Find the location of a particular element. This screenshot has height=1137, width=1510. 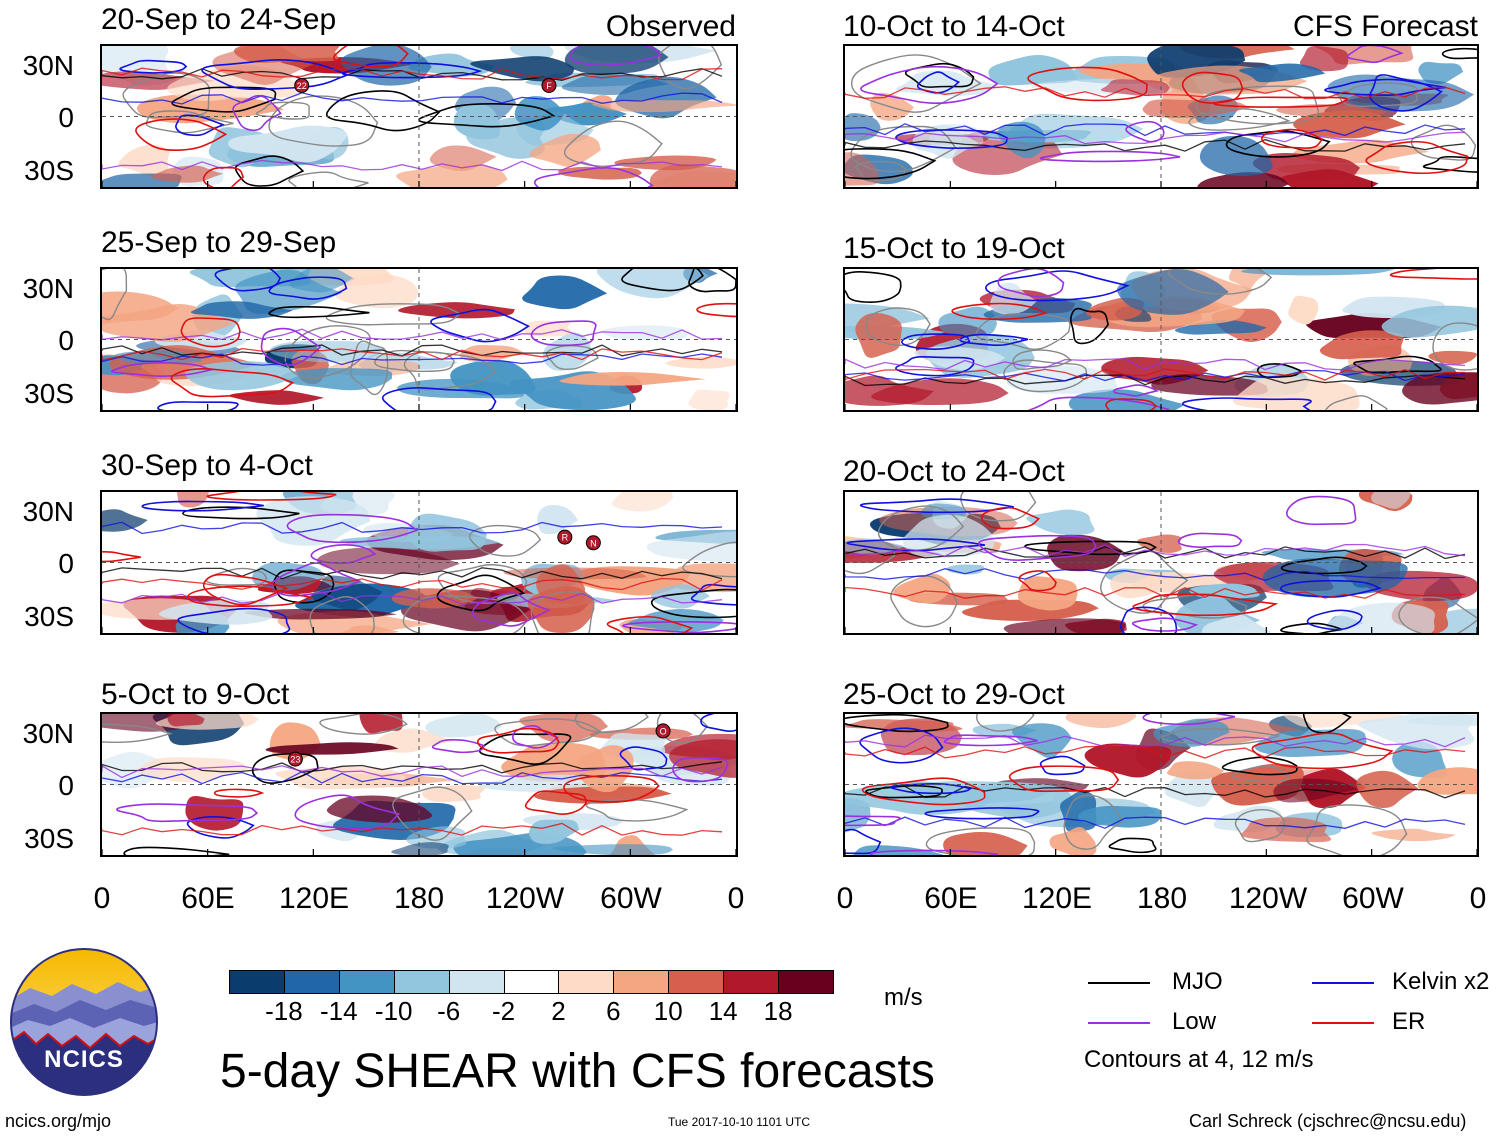

source-url: ncics.org/mjo is located at coordinates (58, 1121).